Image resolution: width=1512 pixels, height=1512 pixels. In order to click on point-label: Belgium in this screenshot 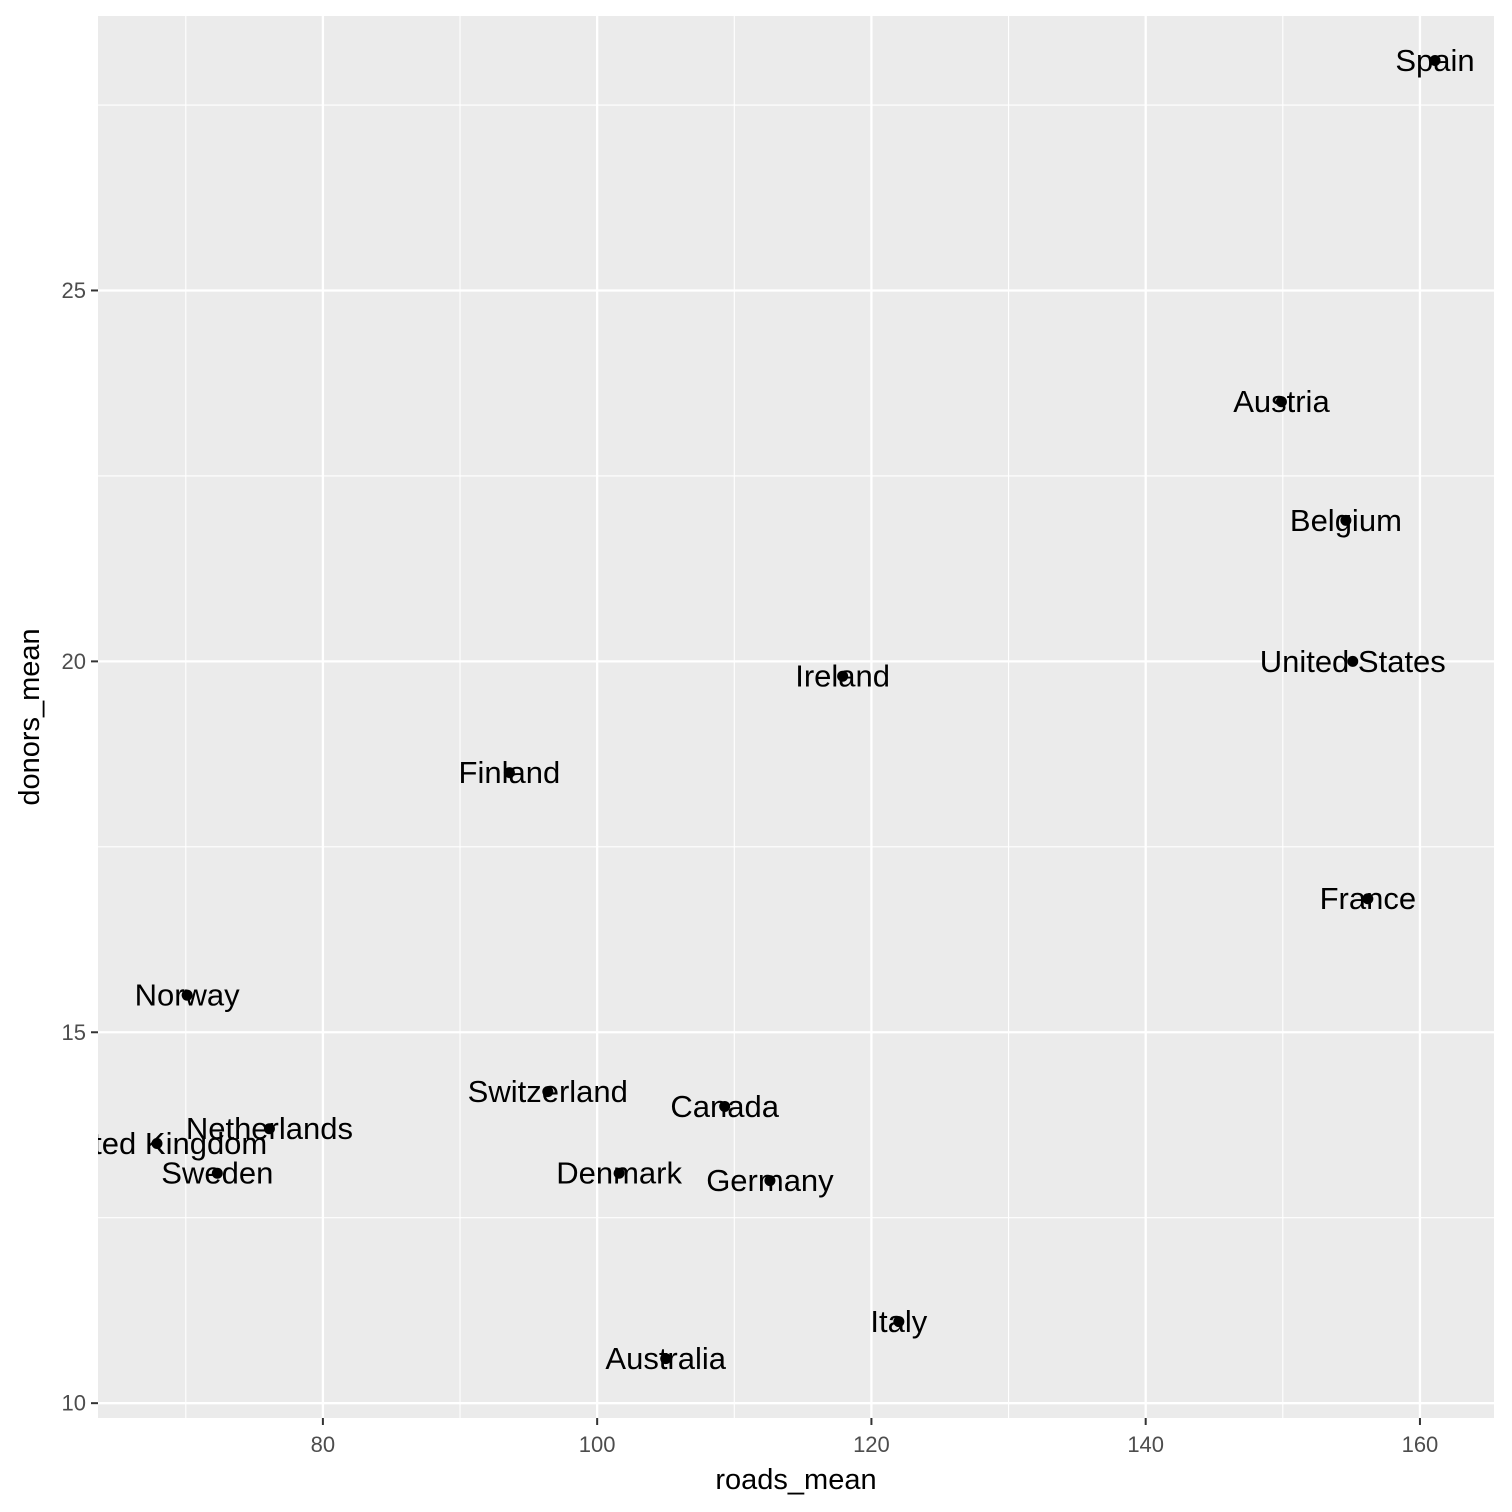, I will do `click(1346, 520)`.